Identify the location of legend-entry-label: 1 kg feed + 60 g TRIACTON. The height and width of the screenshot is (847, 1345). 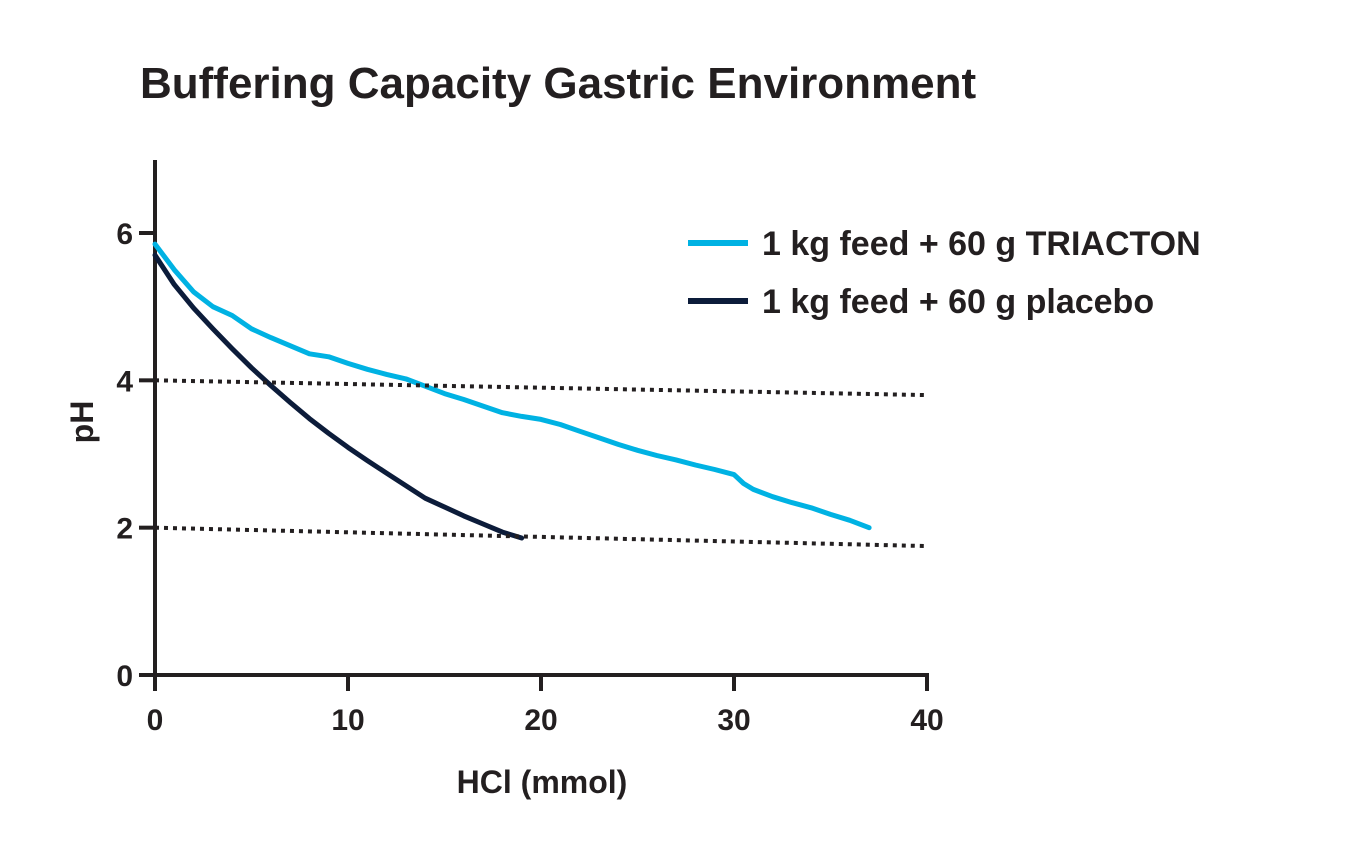
(981, 244).